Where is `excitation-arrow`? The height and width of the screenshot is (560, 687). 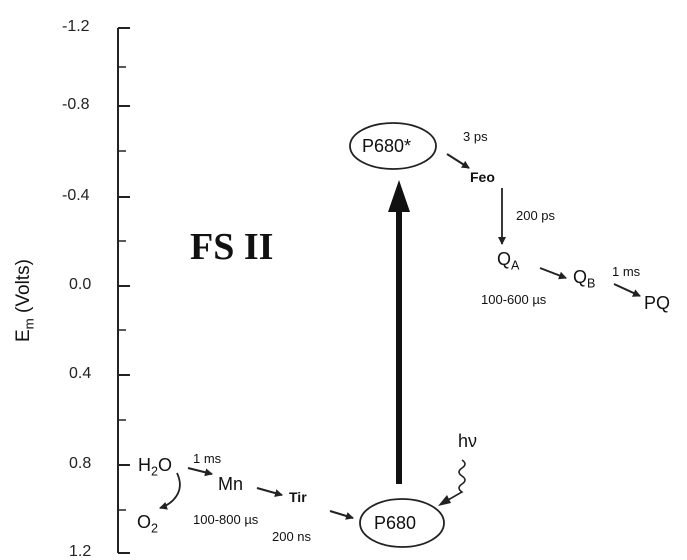 excitation-arrow is located at coordinates (399, 332).